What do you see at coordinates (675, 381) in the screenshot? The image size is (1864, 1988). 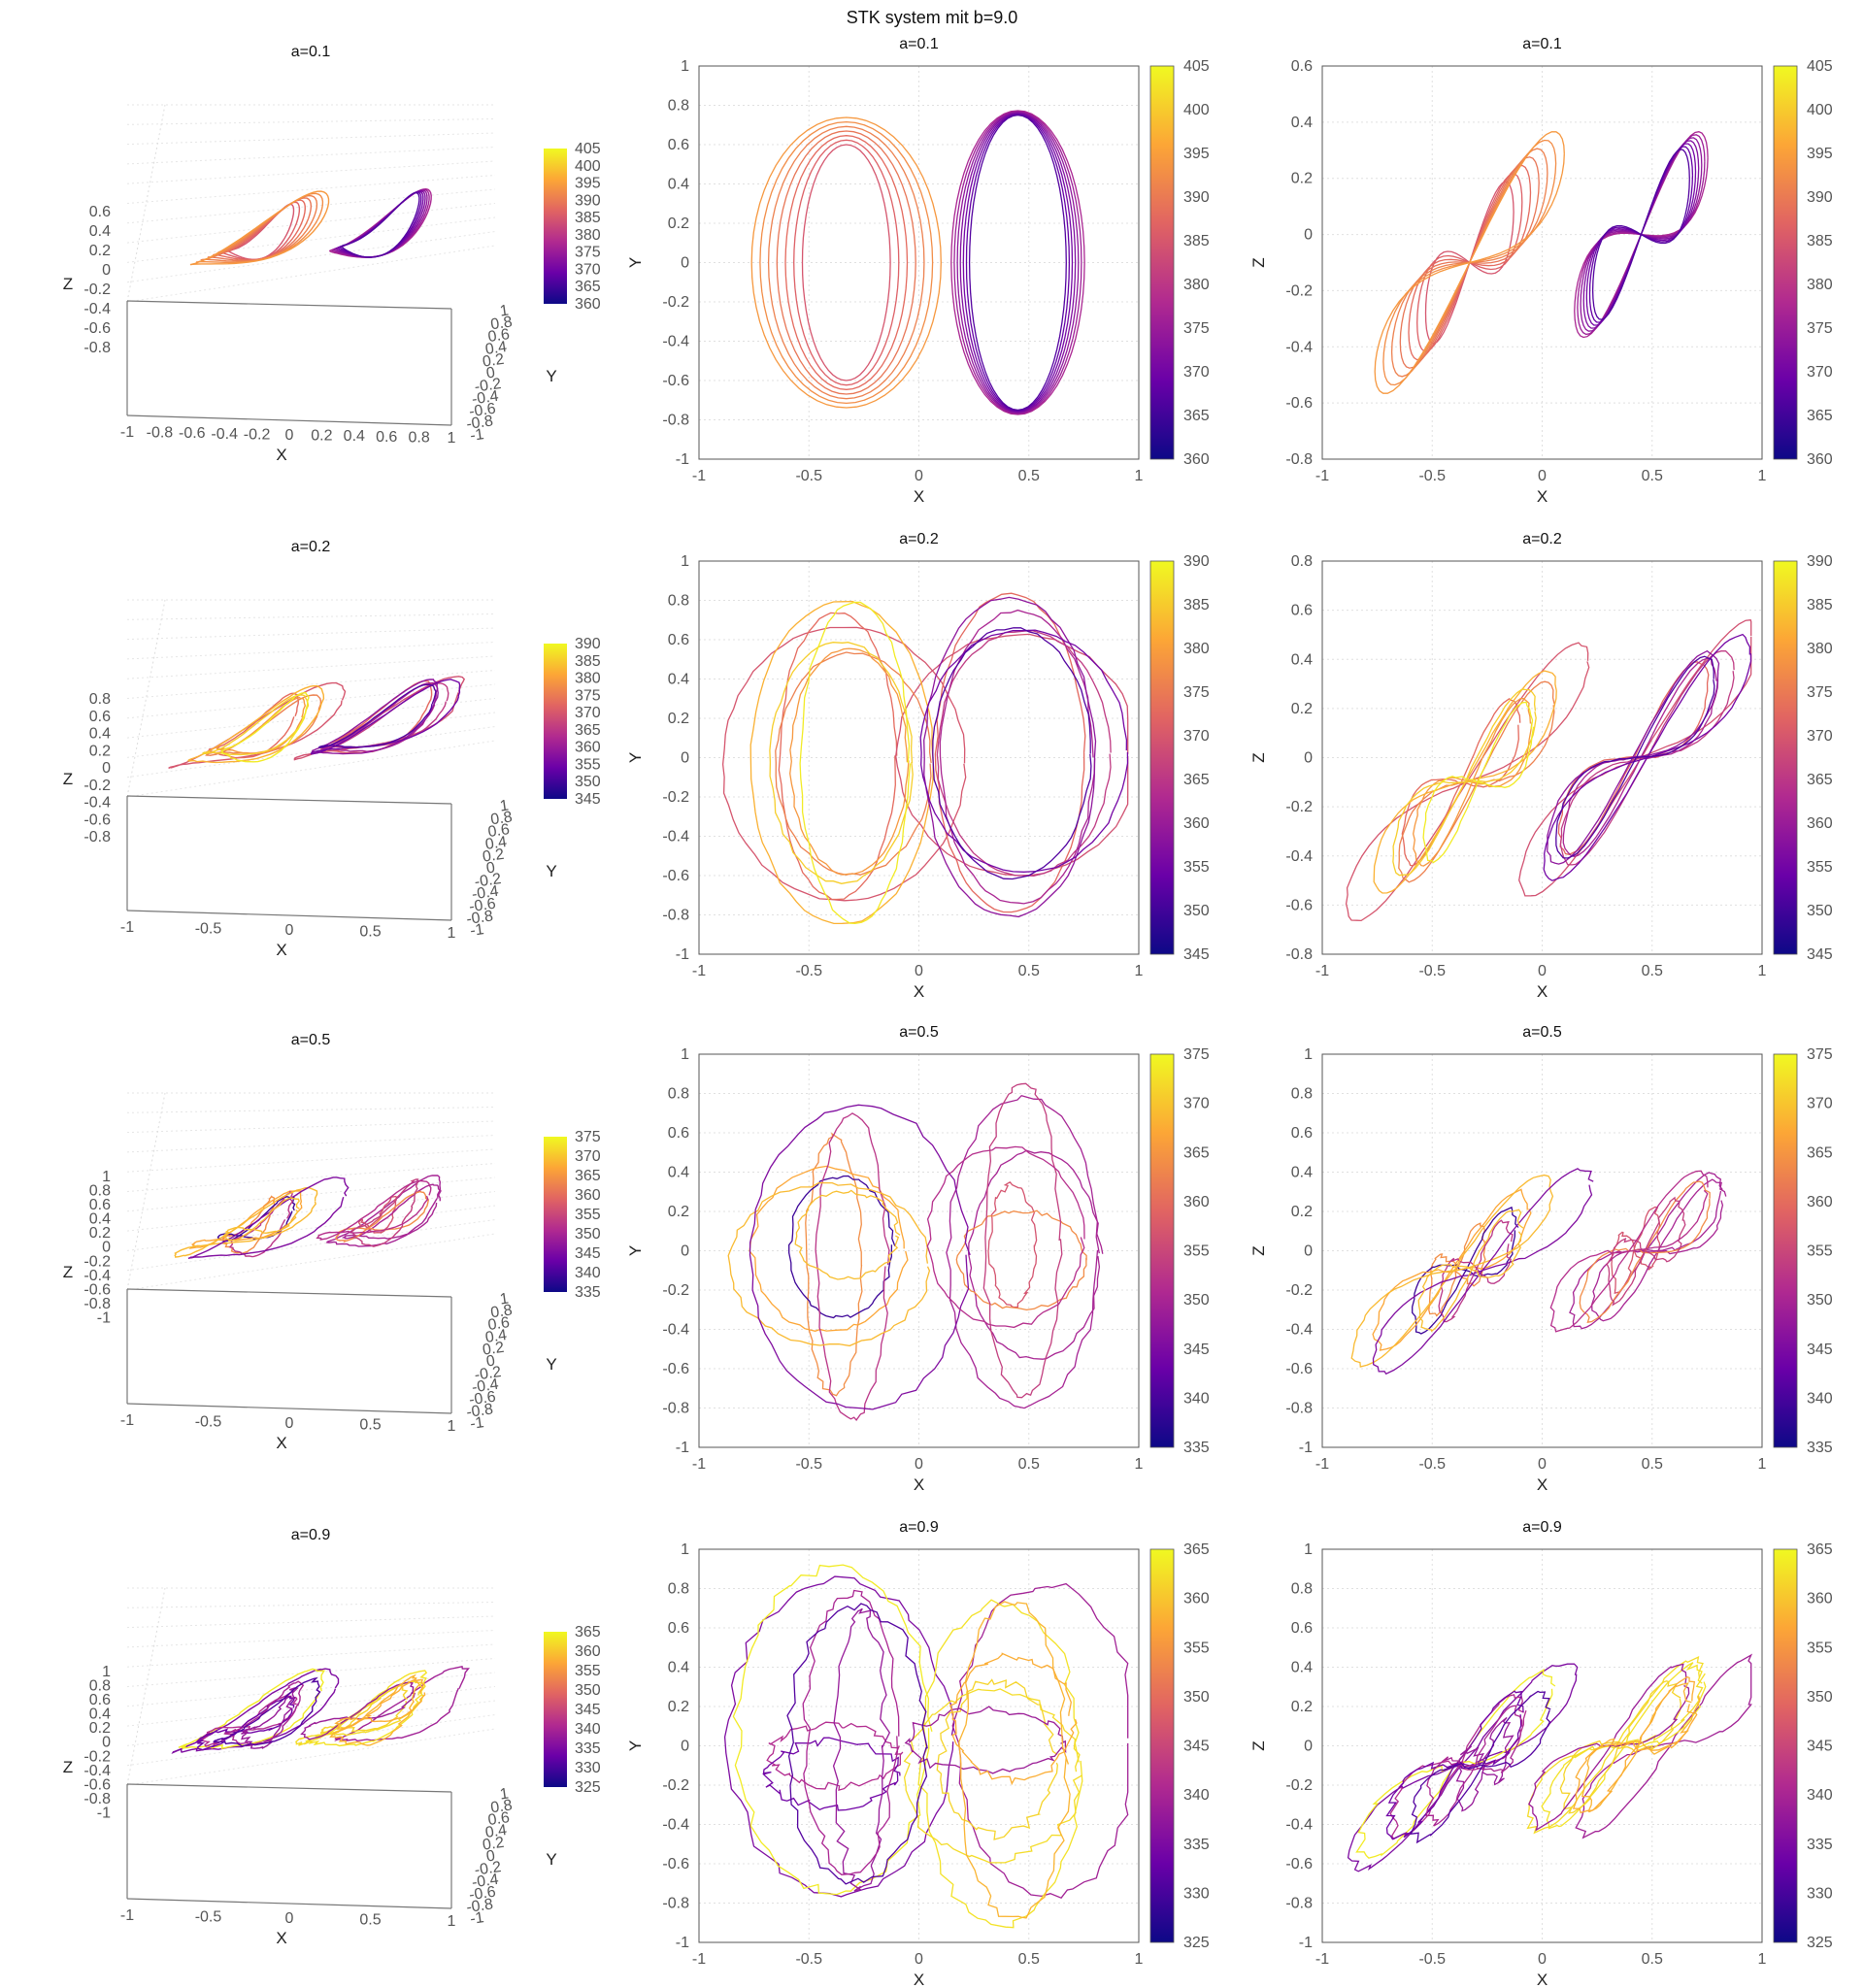 I see `tick-label: -0.6` at bounding box center [675, 381].